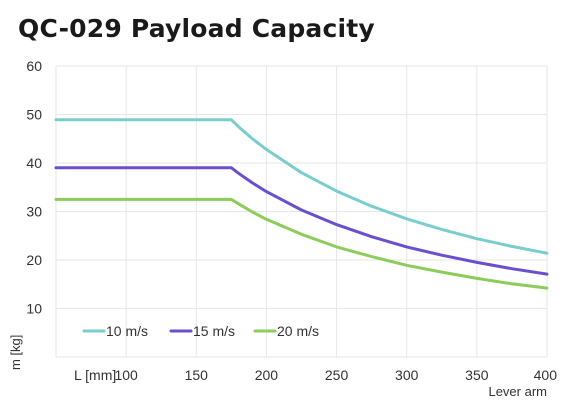 Image resolution: width=569 pixels, height=408 pixels. I want to click on x-tick-label: 100, so click(126, 375).